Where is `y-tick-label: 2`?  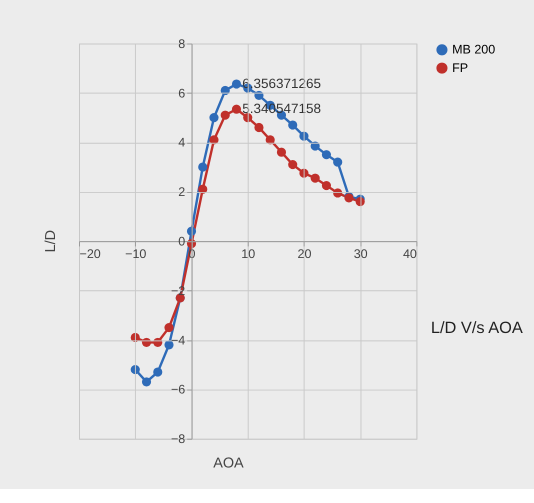 y-tick-label: 2 is located at coordinates (182, 192).